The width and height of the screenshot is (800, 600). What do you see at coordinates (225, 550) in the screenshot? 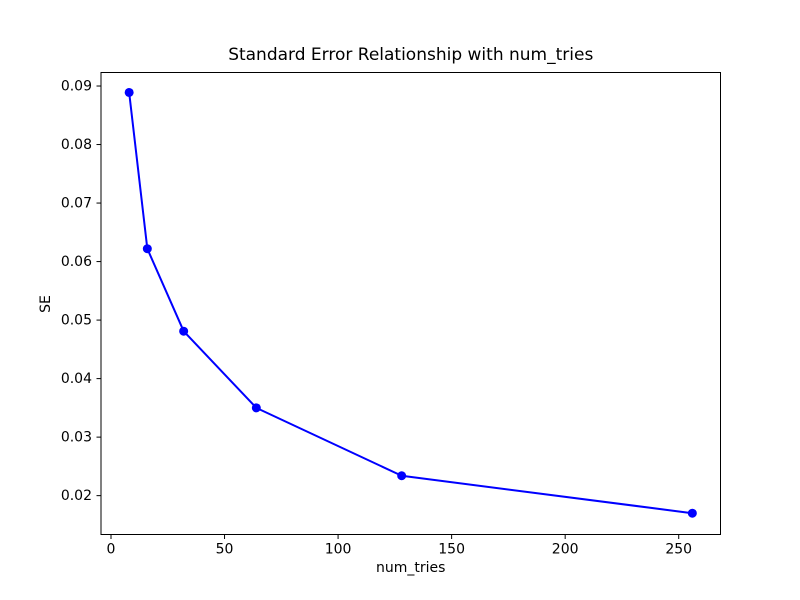
I see `x-tick-label: 50` at bounding box center [225, 550].